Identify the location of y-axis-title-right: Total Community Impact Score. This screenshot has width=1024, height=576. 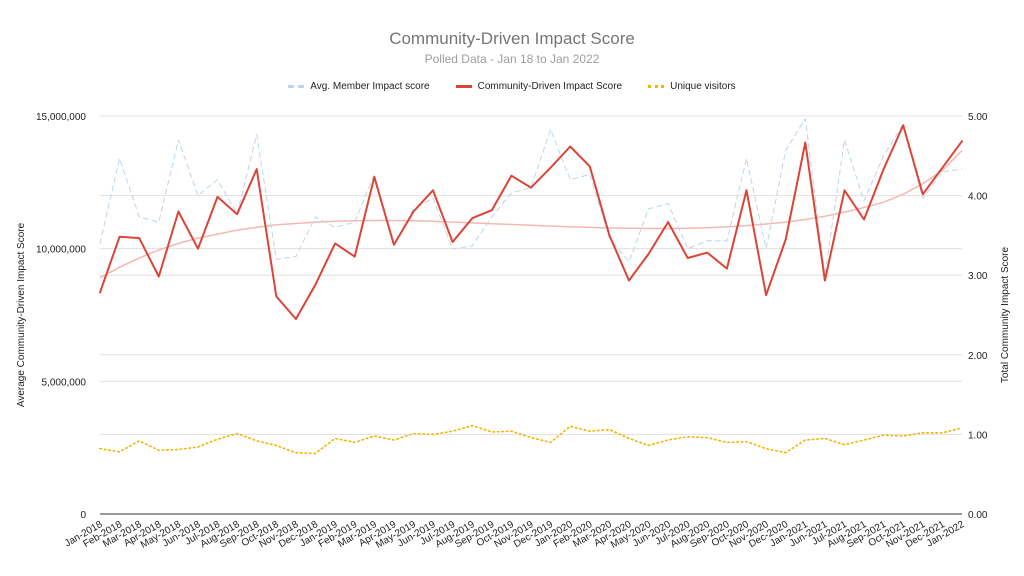
(1005, 314).